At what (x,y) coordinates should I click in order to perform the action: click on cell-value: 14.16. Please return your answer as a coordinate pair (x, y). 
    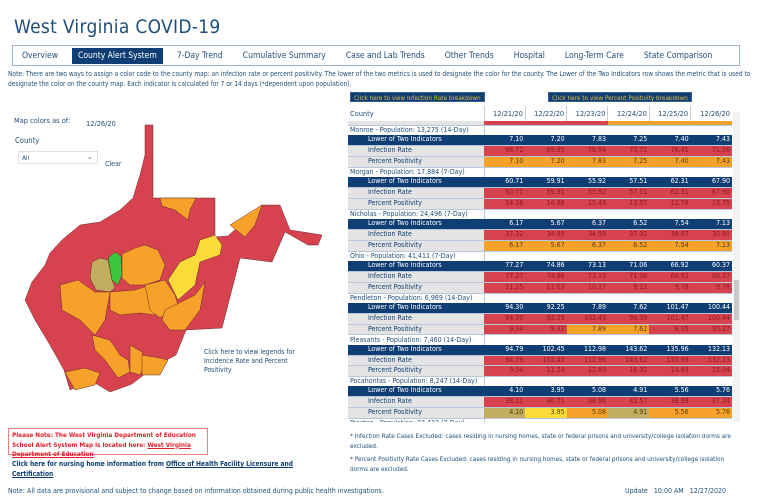
    Looking at the image, I should click on (505, 204).